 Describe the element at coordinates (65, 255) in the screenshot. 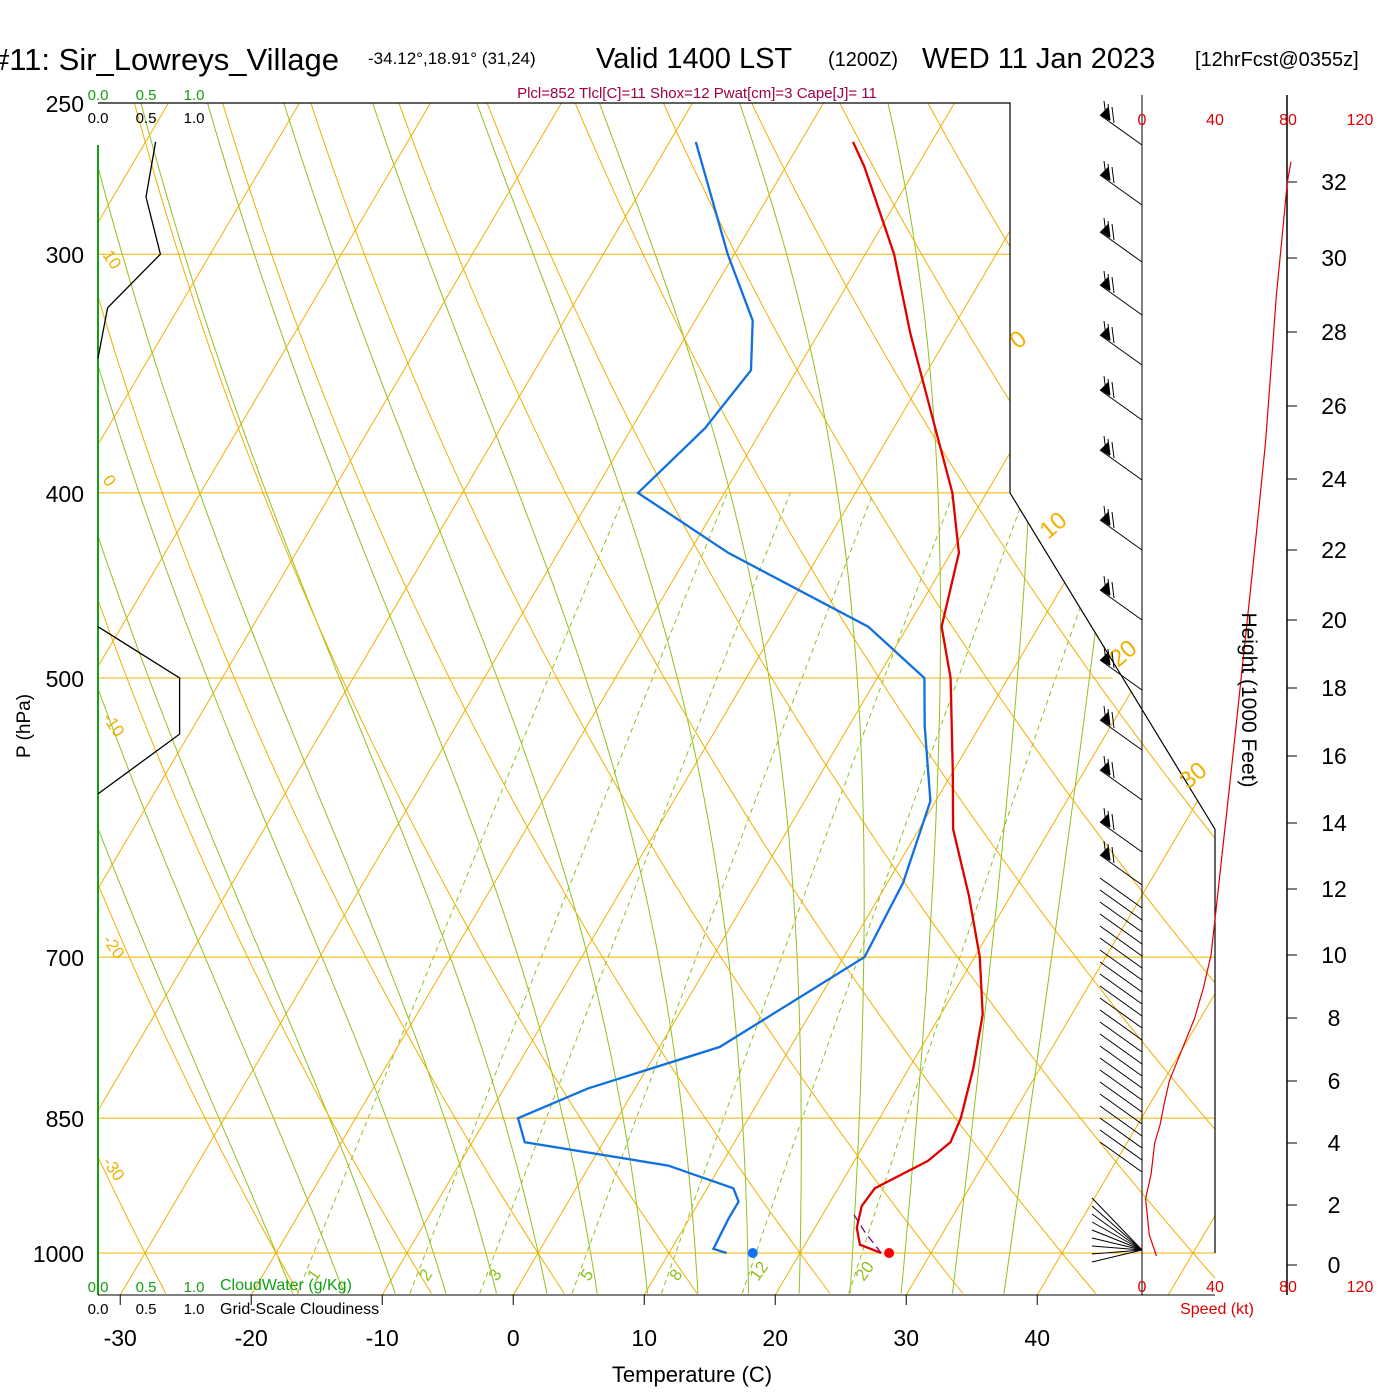

I see `pressure-tick-label: 300` at that location.